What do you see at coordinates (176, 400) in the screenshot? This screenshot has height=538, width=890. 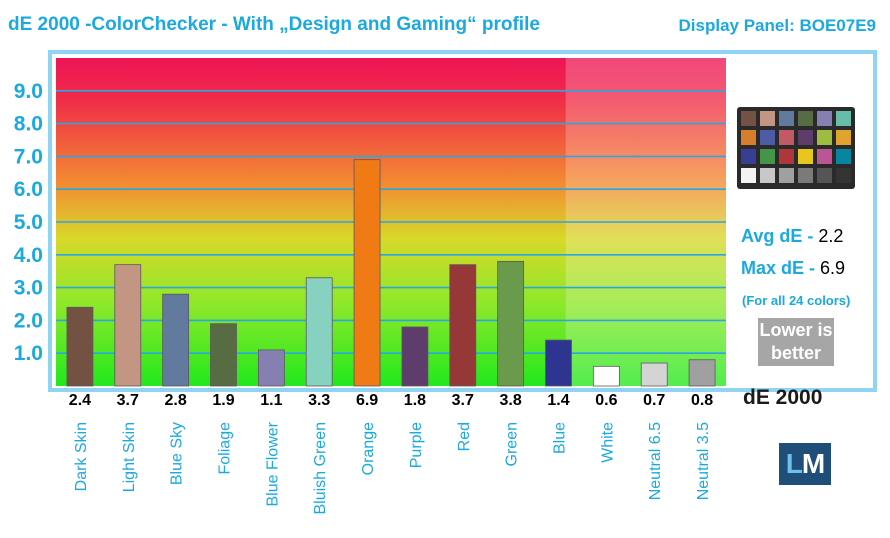 I see `value-label: 2.8` at bounding box center [176, 400].